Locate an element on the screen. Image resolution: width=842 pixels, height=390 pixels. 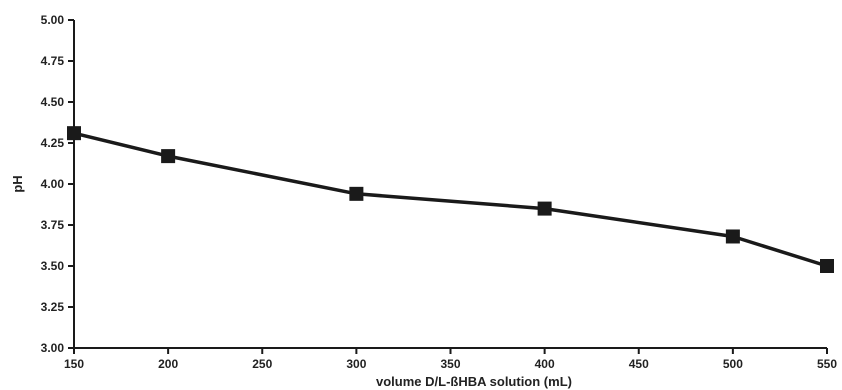
y-tick-label: 3.25 is located at coordinates (53, 307).